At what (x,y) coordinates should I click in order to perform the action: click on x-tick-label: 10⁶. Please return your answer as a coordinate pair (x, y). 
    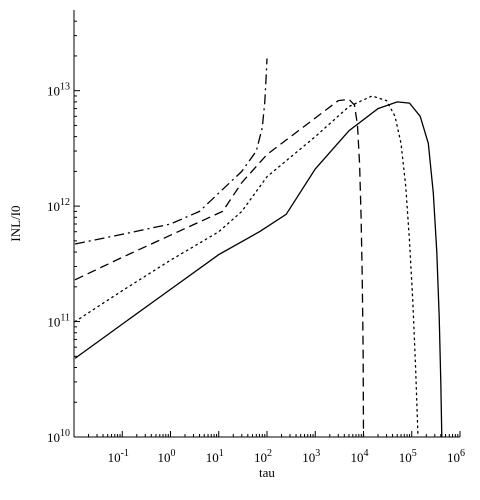
    Looking at the image, I should click on (456, 456).